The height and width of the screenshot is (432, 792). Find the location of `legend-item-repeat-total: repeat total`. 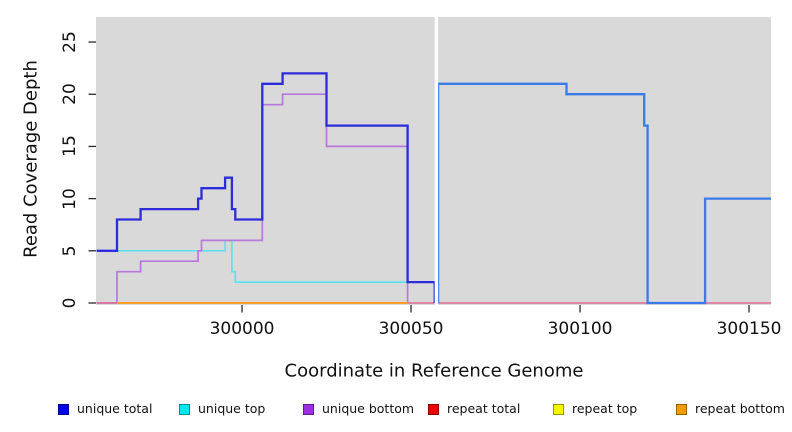

legend-item-repeat-total: repeat total is located at coordinates (474, 409).